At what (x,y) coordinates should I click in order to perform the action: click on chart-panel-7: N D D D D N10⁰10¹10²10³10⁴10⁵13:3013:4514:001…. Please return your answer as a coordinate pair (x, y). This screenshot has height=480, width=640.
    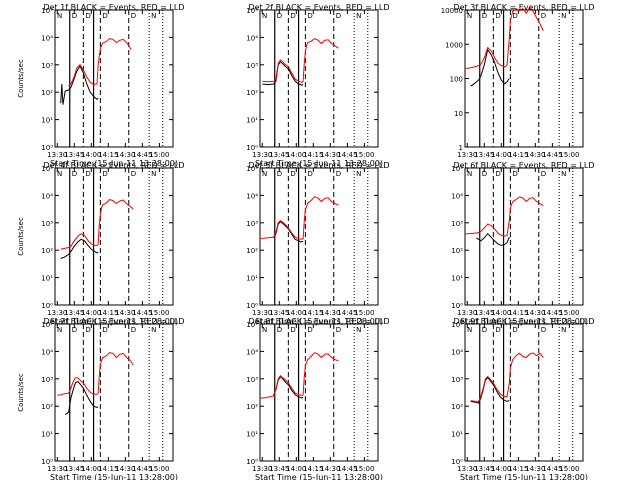
    Looking at the image, I should click on (101, 398).